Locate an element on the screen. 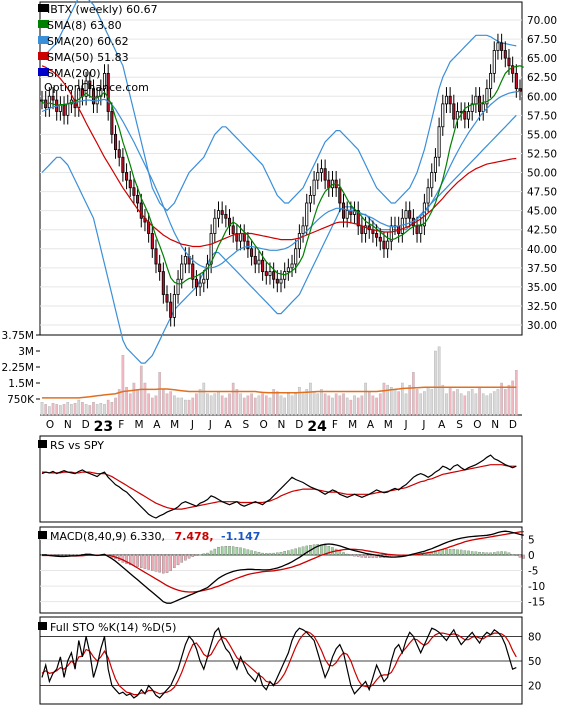  rs-line is located at coordinates (279, 486).